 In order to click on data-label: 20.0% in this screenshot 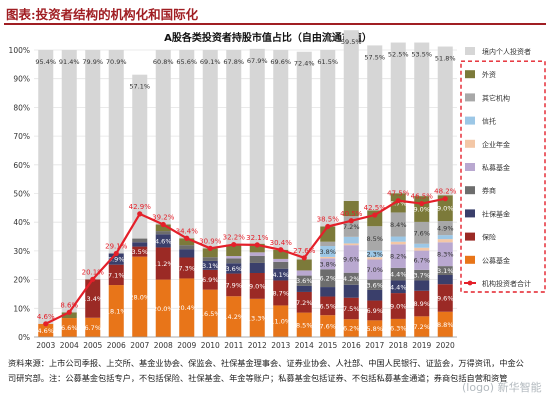, I will do `click(163, 309)`.